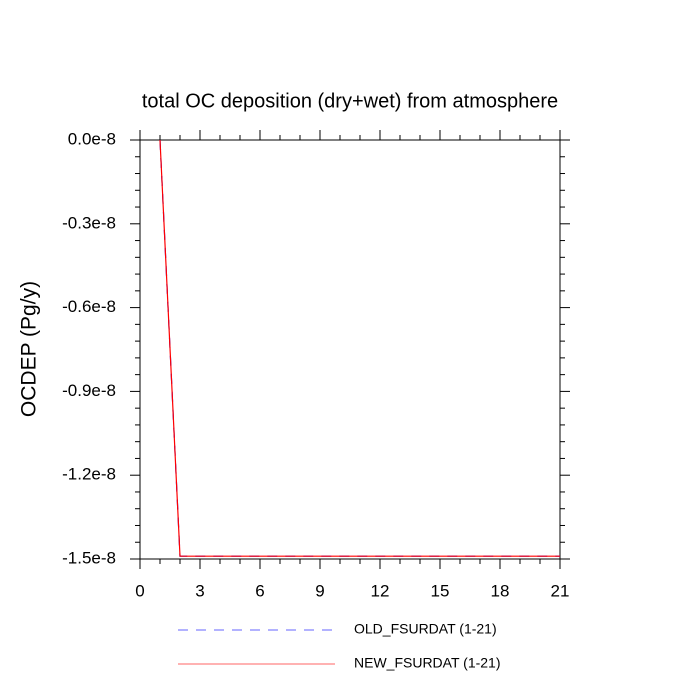 The width and height of the screenshot is (700, 700). What do you see at coordinates (380, 590) in the screenshot?
I see `x-tick-label: 12` at bounding box center [380, 590].